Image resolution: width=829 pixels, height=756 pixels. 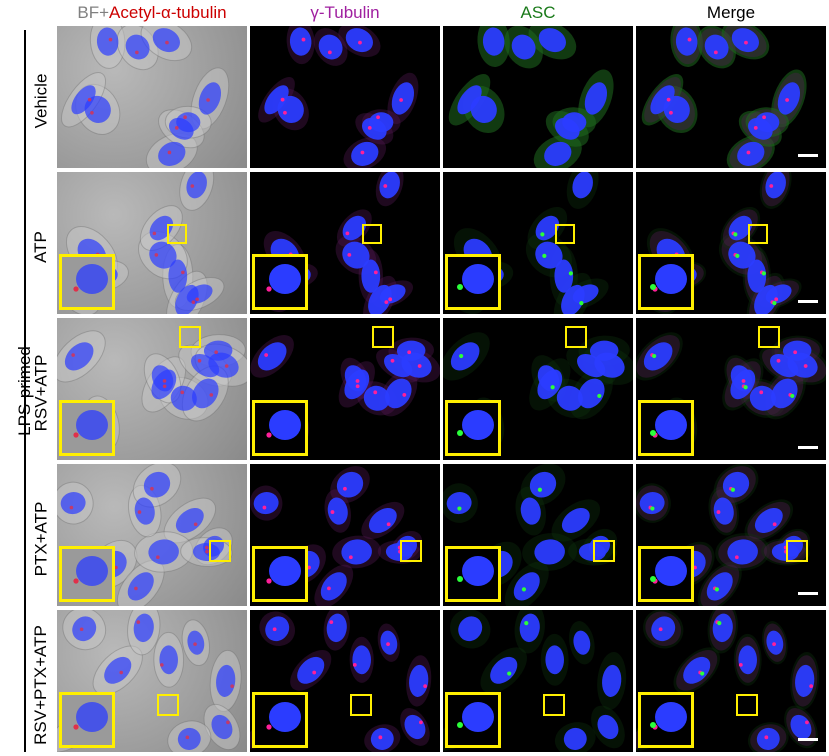 I want to click on panel-atp-merge, so click(x=731, y=243).